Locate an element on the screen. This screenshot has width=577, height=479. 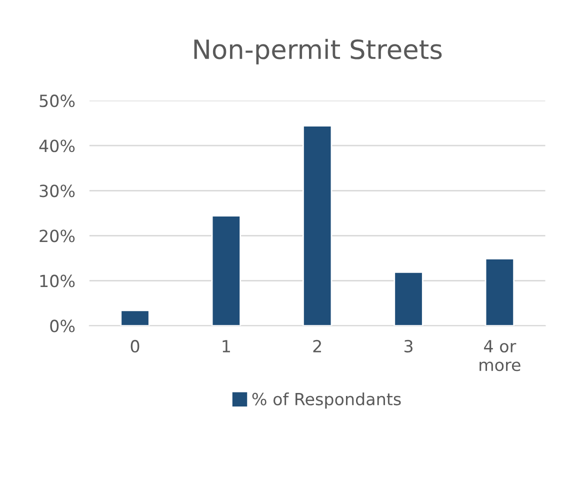
y-tick-label: 20% is located at coordinates (57, 236).